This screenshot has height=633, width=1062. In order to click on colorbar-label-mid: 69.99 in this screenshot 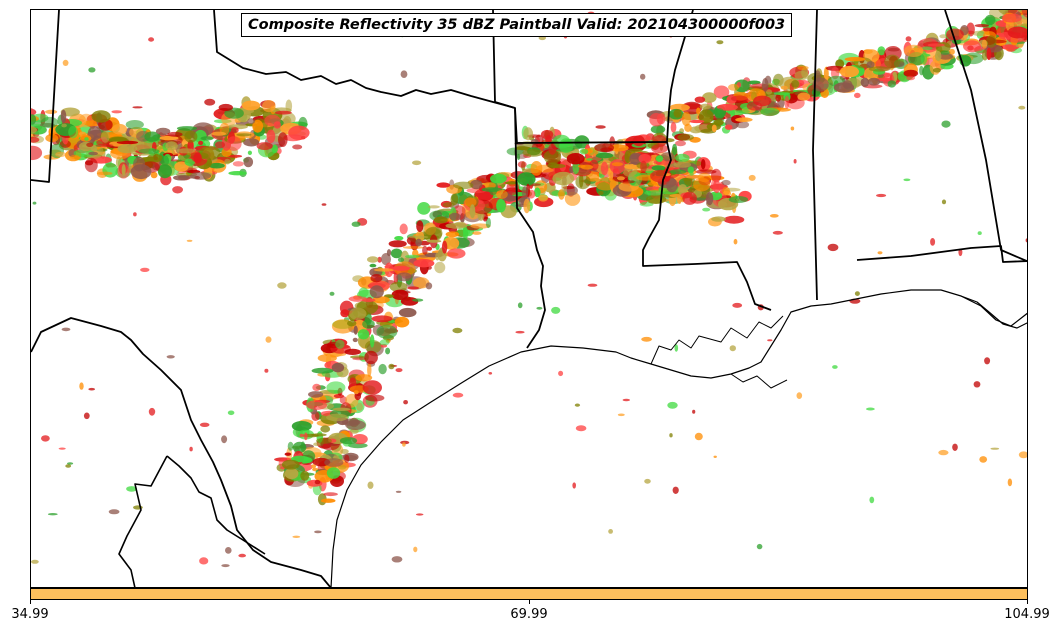, I will do `click(529, 614)`.